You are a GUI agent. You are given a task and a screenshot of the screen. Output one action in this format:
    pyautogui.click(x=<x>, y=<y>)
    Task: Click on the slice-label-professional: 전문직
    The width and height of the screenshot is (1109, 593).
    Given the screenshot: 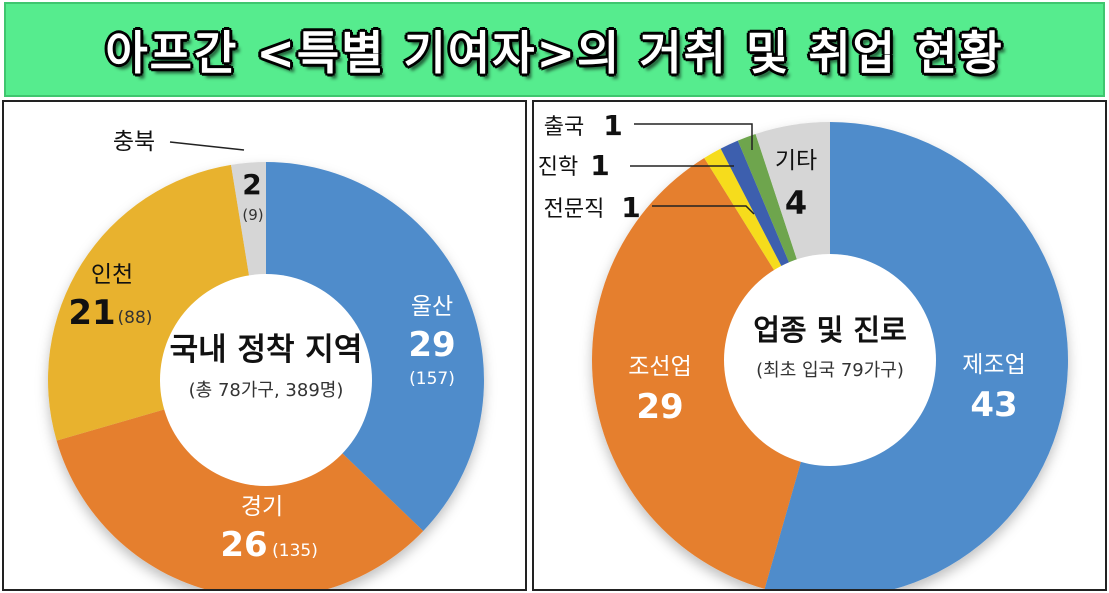 What is the action you would take?
    pyautogui.click(x=574, y=209)
    